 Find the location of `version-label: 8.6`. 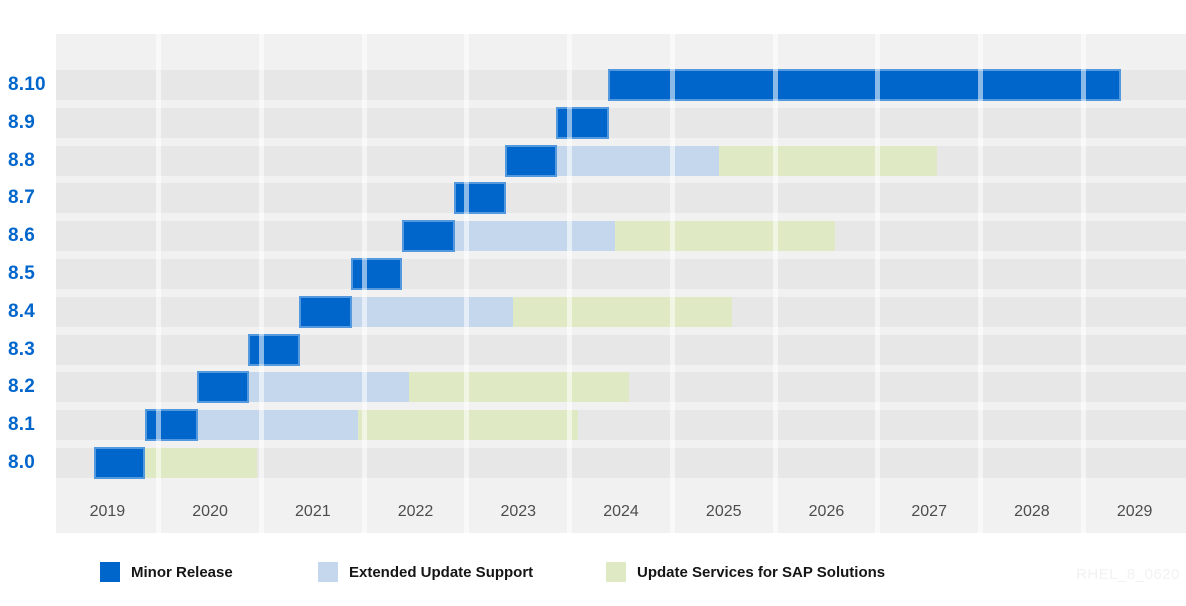

version-label: 8.6 is located at coordinates (22, 236).